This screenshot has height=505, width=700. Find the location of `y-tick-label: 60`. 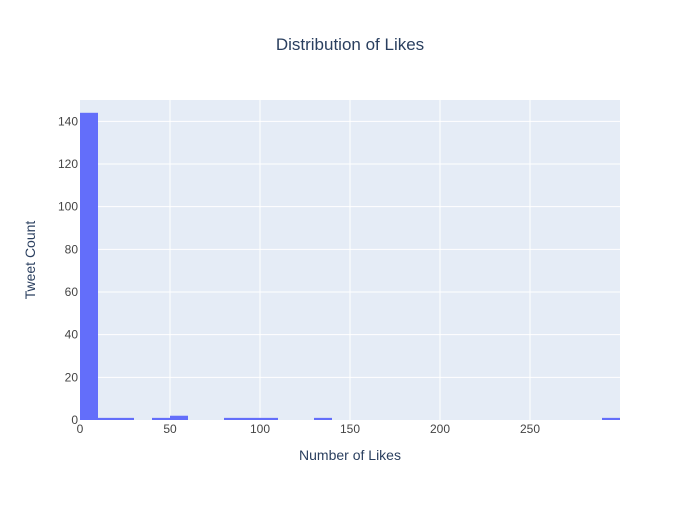

y-tick-label: 60 is located at coordinates (72, 292).